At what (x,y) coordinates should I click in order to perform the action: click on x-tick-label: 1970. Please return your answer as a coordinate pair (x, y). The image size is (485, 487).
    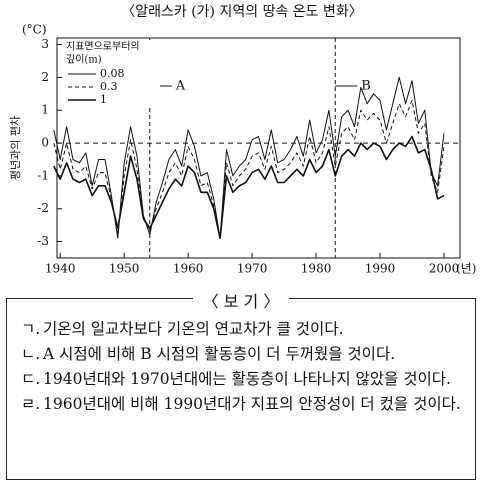
    Looking at the image, I should click on (252, 269).